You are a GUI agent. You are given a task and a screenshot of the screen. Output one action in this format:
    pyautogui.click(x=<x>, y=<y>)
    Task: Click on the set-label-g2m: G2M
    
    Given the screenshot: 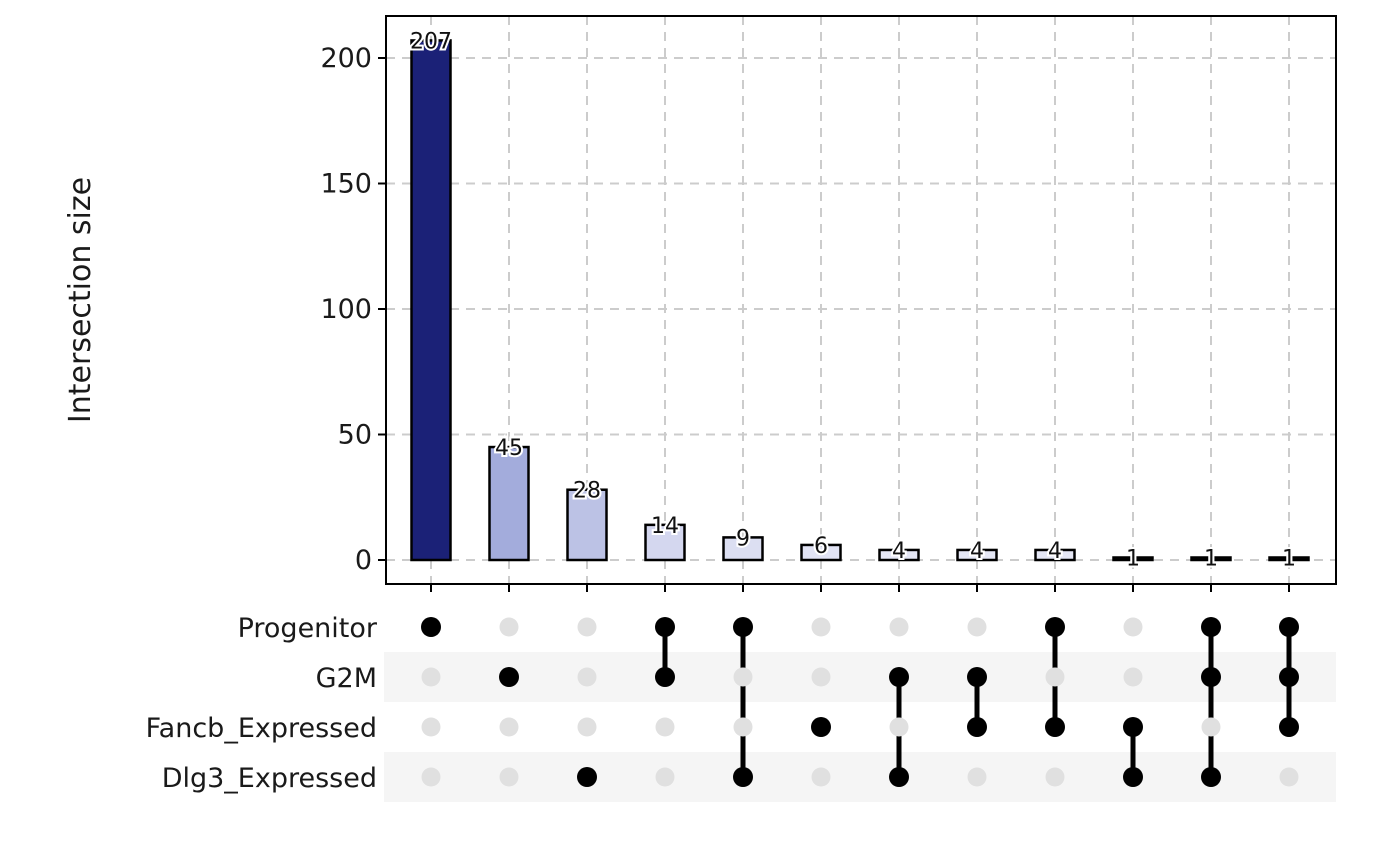 What is the action you would take?
    pyautogui.click(x=346, y=678)
    